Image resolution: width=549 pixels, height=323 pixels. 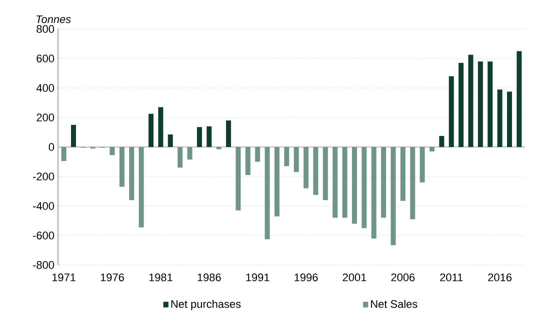 I want to click on legend-label: Net purchases, so click(x=206, y=305).